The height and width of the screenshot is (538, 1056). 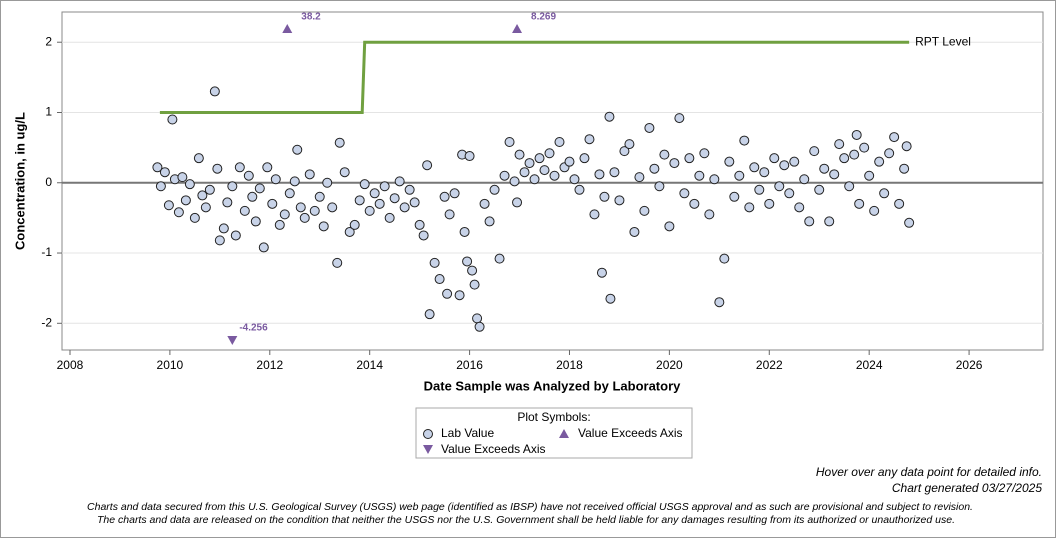 What do you see at coordinates (553, 417) in the screenshot?
I see `legend-title: Plot Symbols:` at bounding box center [553, 417].